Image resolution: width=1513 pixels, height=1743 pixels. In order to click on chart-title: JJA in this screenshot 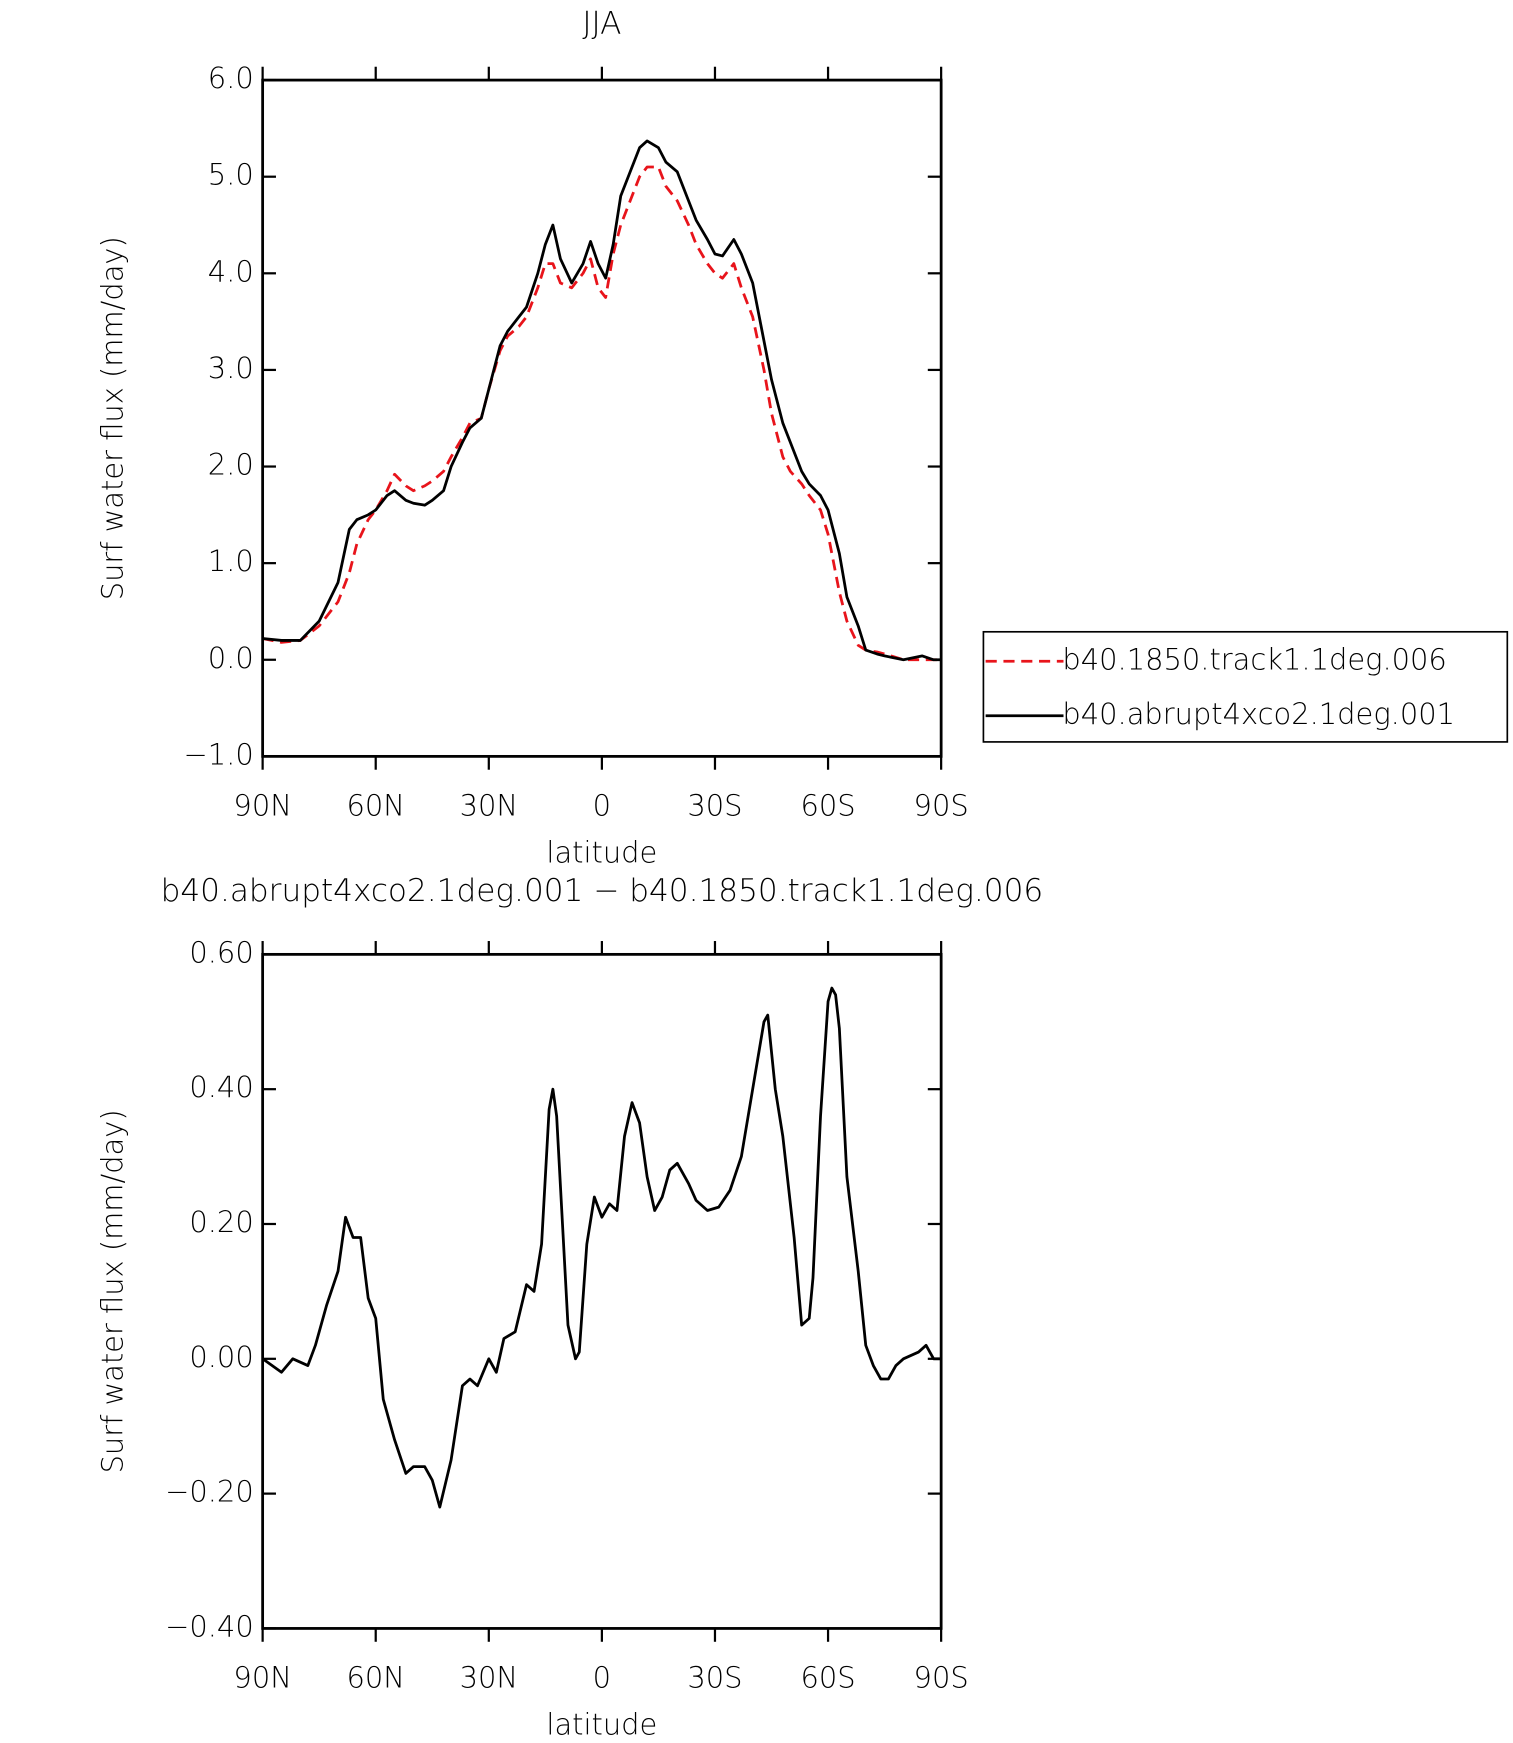, I will do `click(601, 23)`.